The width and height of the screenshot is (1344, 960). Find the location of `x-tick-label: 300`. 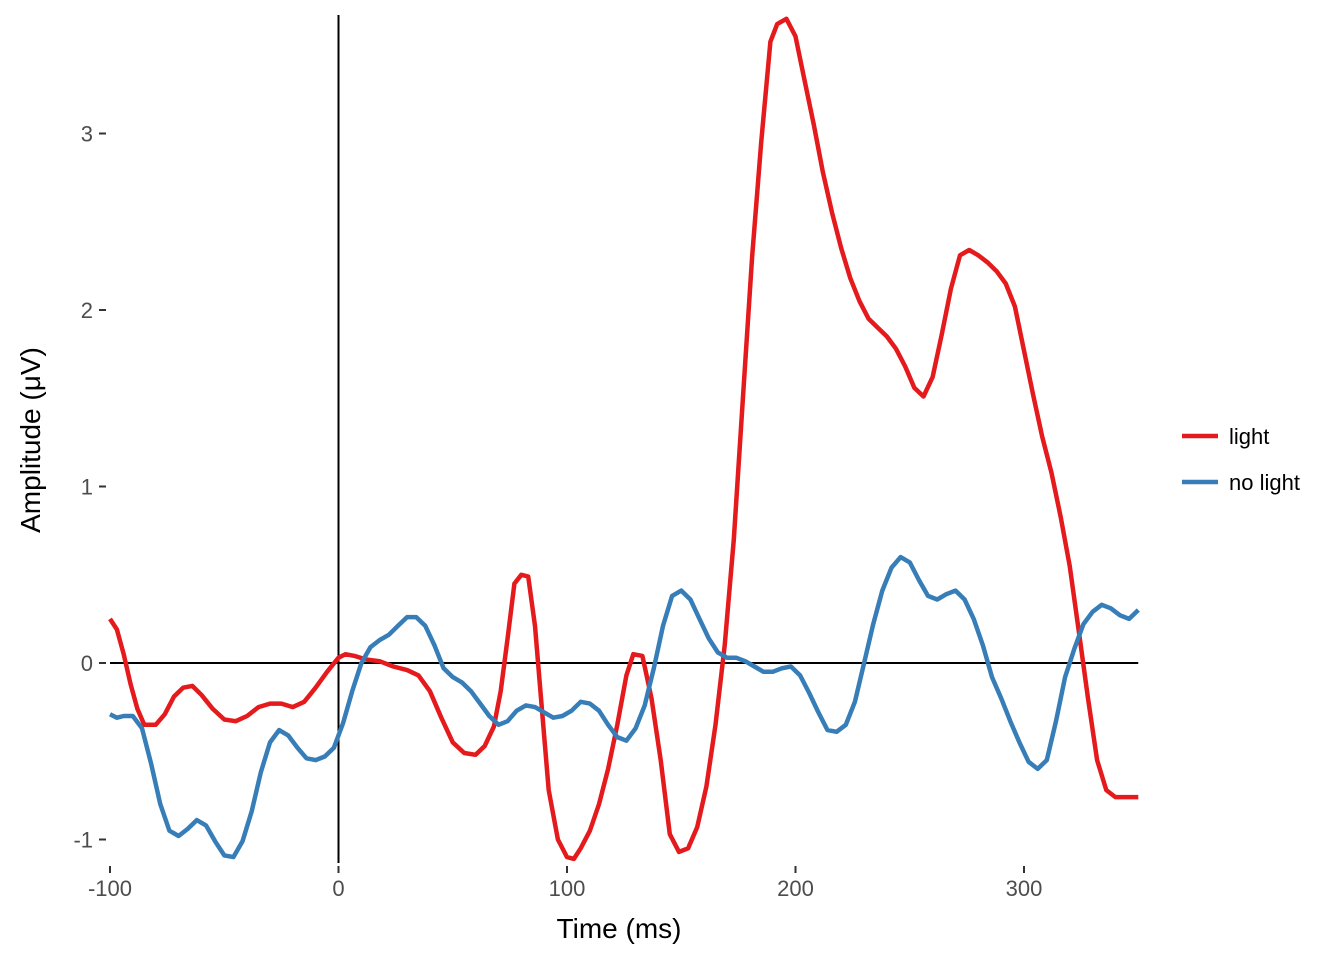

x-tick-label: 300 is located at coordinates (1024, 888).